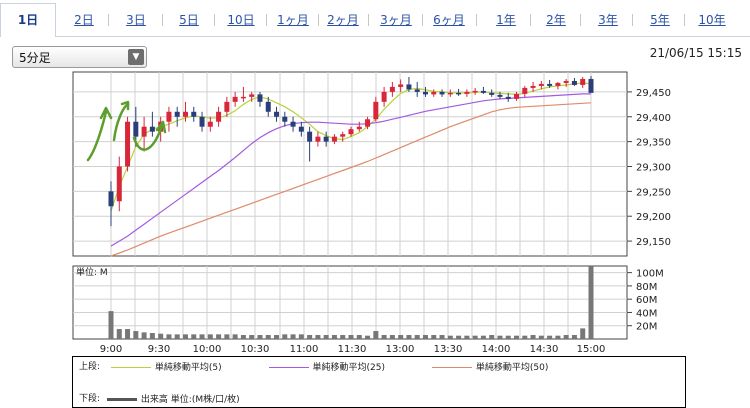  Describe the element at coordinates (350, 302) in the screenshot. I see `volume-plot-frame` at that location.